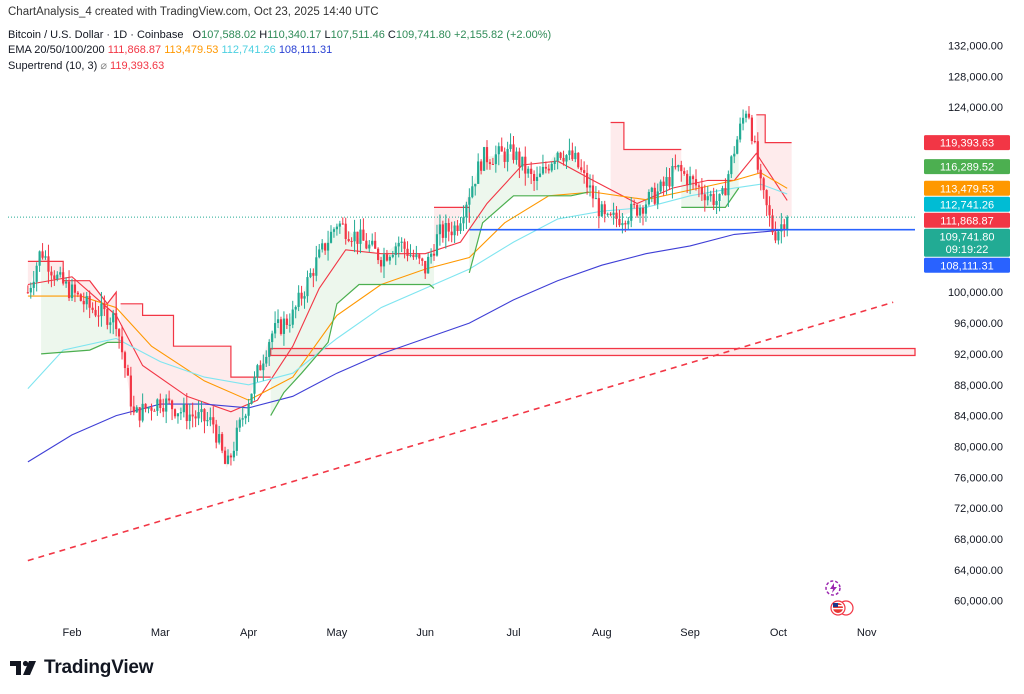  What do you see at coordinates (96, 35) in the screenshot?
I see `symbol-title: Bitcoin / U.S. Dollar · 1D · Coinbase` at bounding box center [96, 35].